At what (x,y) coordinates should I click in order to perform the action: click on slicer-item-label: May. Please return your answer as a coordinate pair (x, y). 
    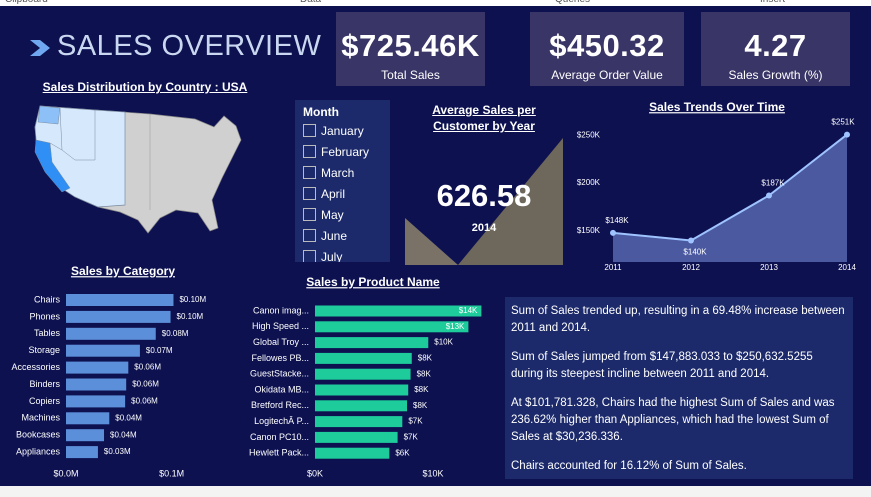
    Looking at the image, I should click on (332, 215).